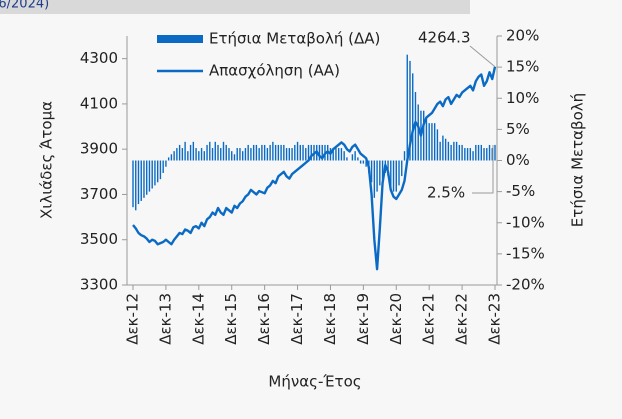 This screenshot has width=622, height=419. I want to click on y-tick-label: 3300, so click(99, 285).